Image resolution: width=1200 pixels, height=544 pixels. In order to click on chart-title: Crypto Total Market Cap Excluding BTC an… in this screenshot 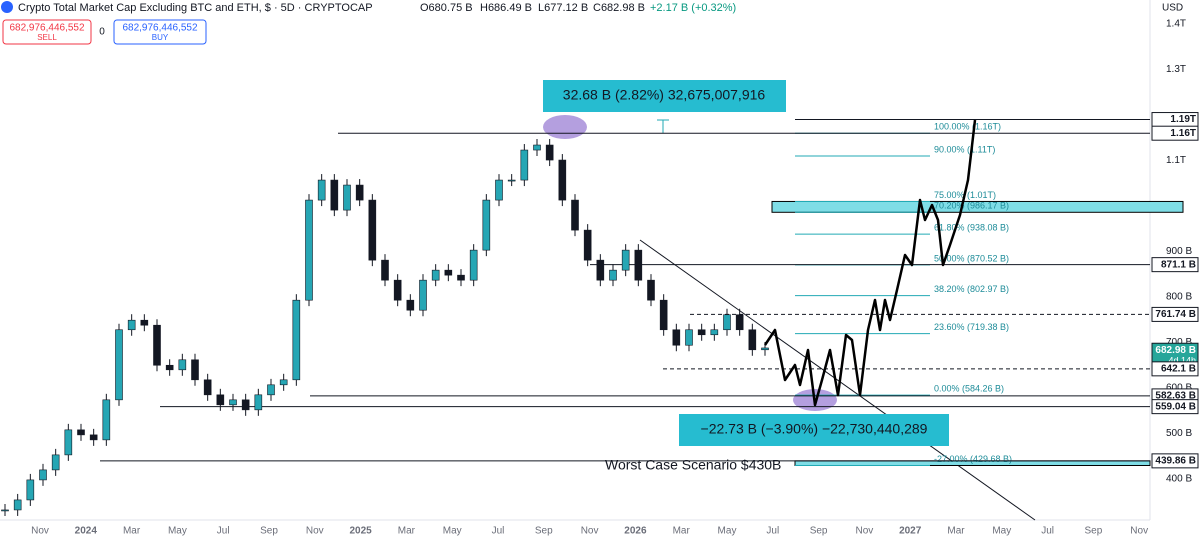, I will do `click(195, 8)`.